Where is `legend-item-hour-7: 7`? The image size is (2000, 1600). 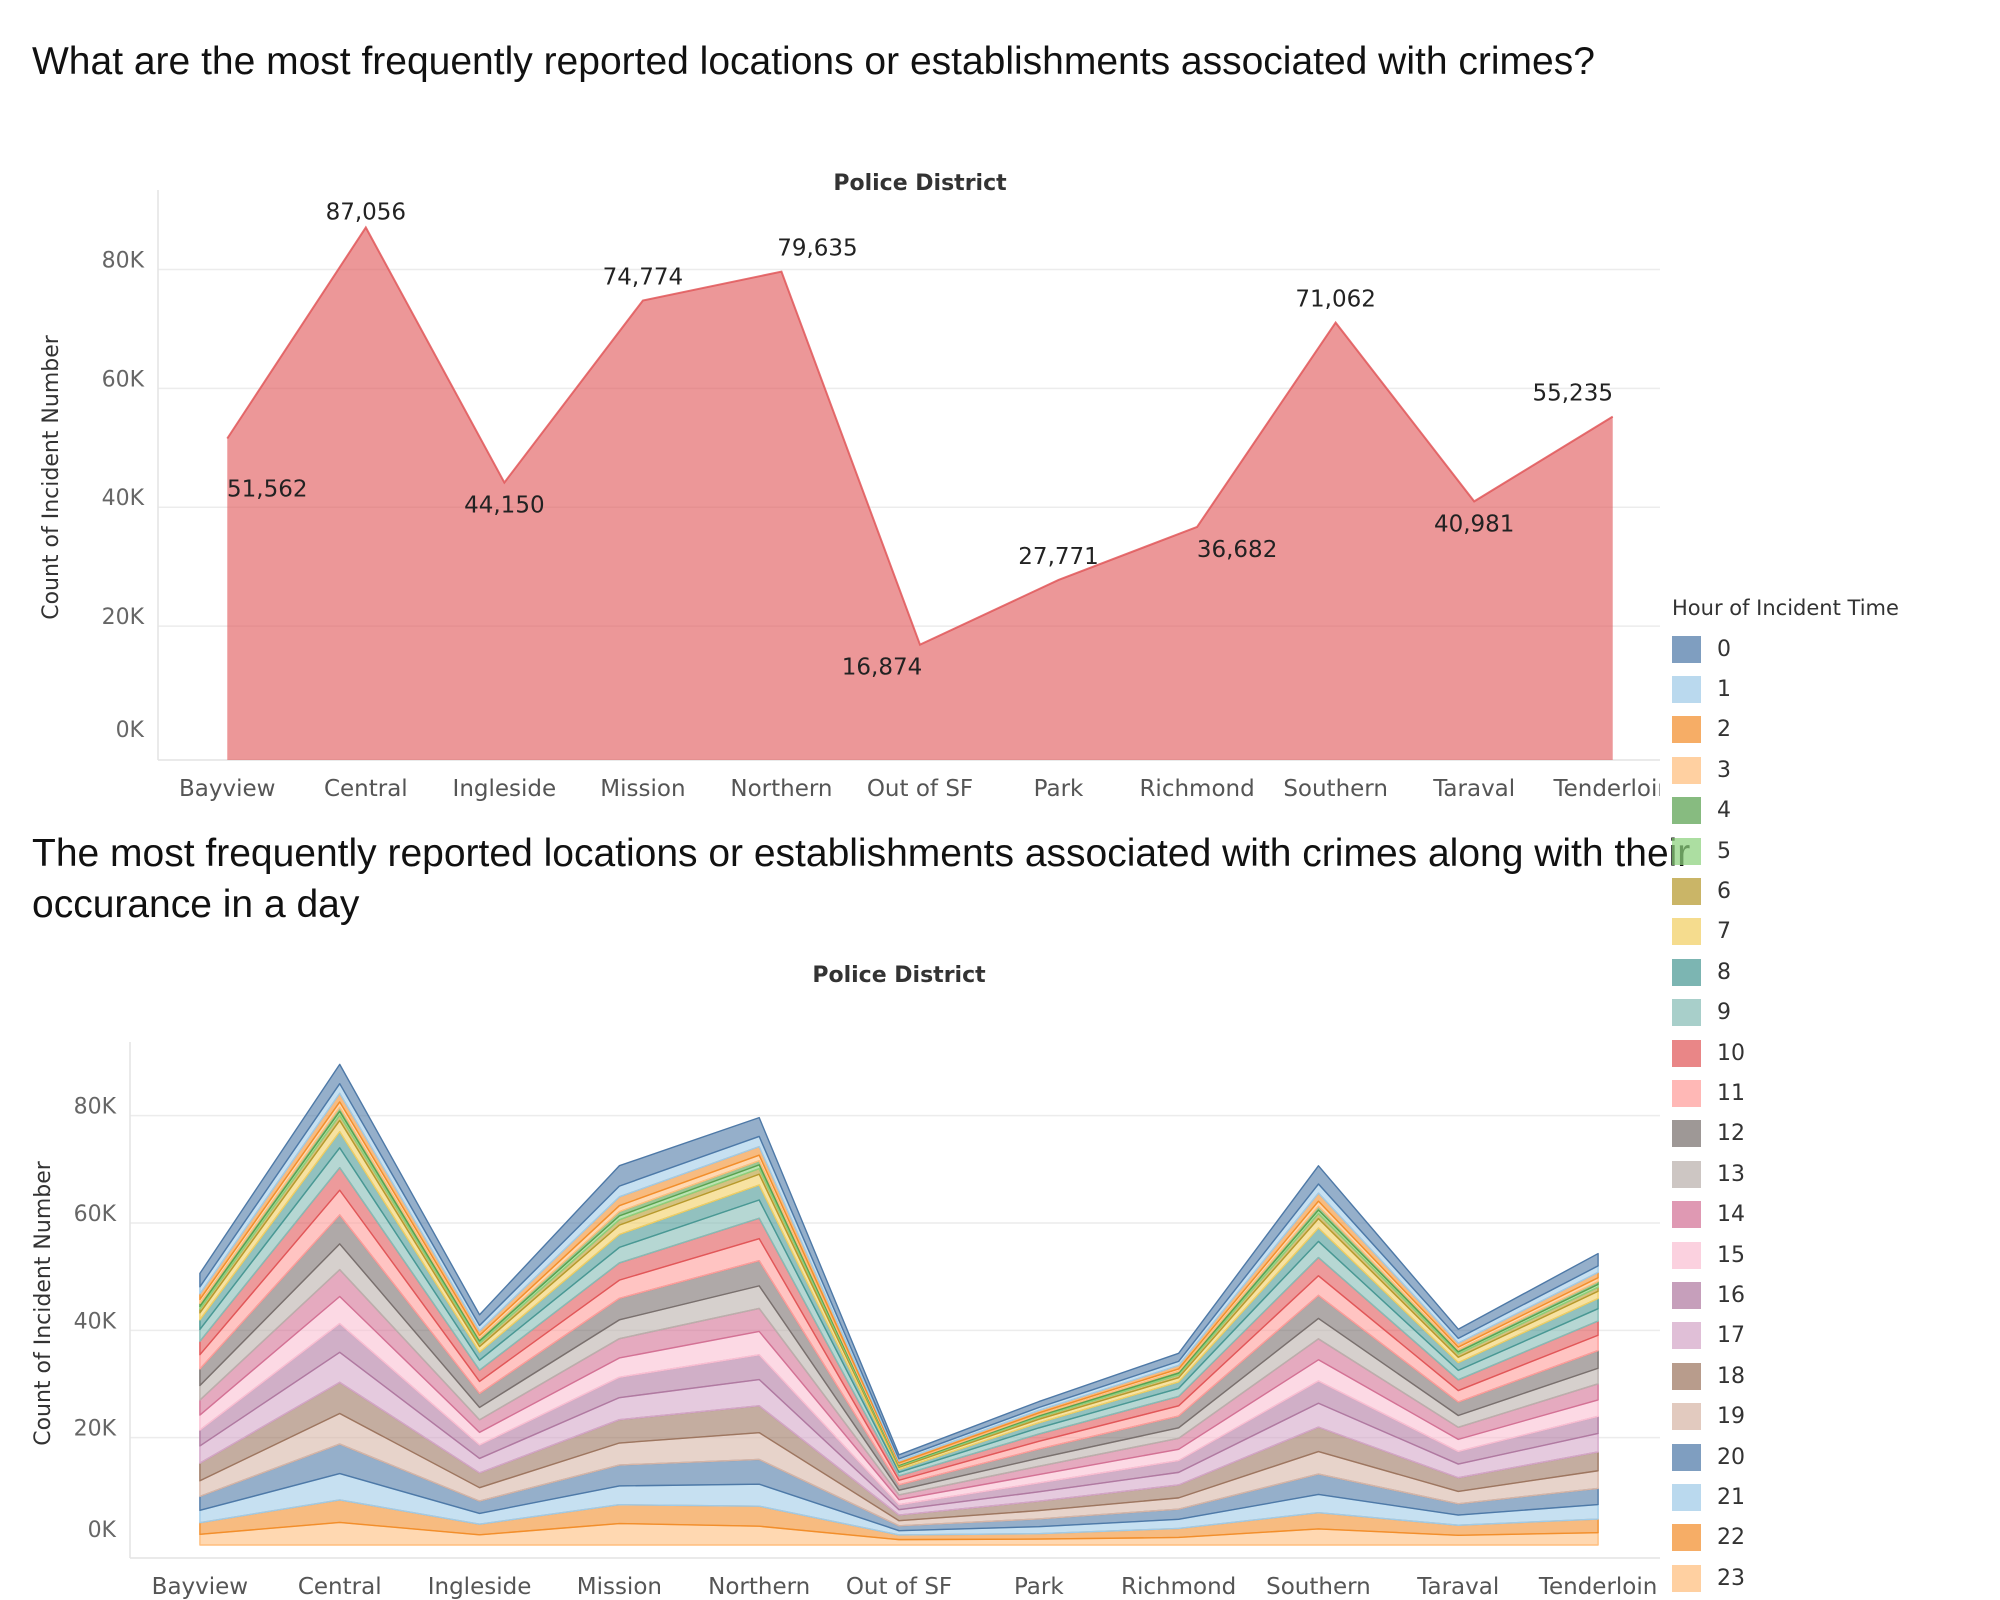 legend-item-hour-7: 7 is located at coordinates (1832, 932).